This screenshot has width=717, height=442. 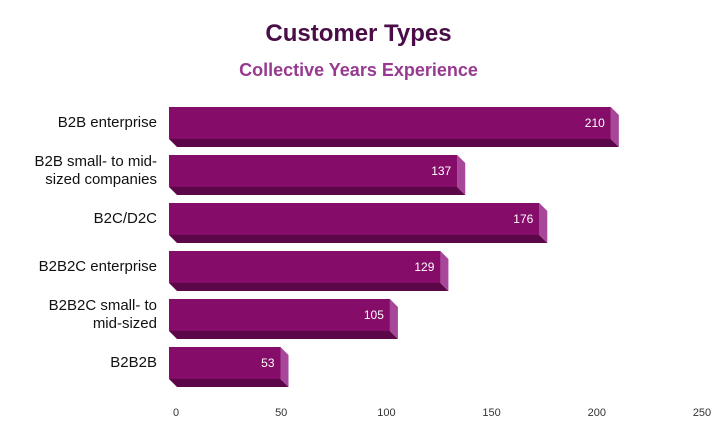 What do you see at coordinates (386, 413) in the screenshot?
I see `x-tick-label: 100` at bounding box center [386, 413].